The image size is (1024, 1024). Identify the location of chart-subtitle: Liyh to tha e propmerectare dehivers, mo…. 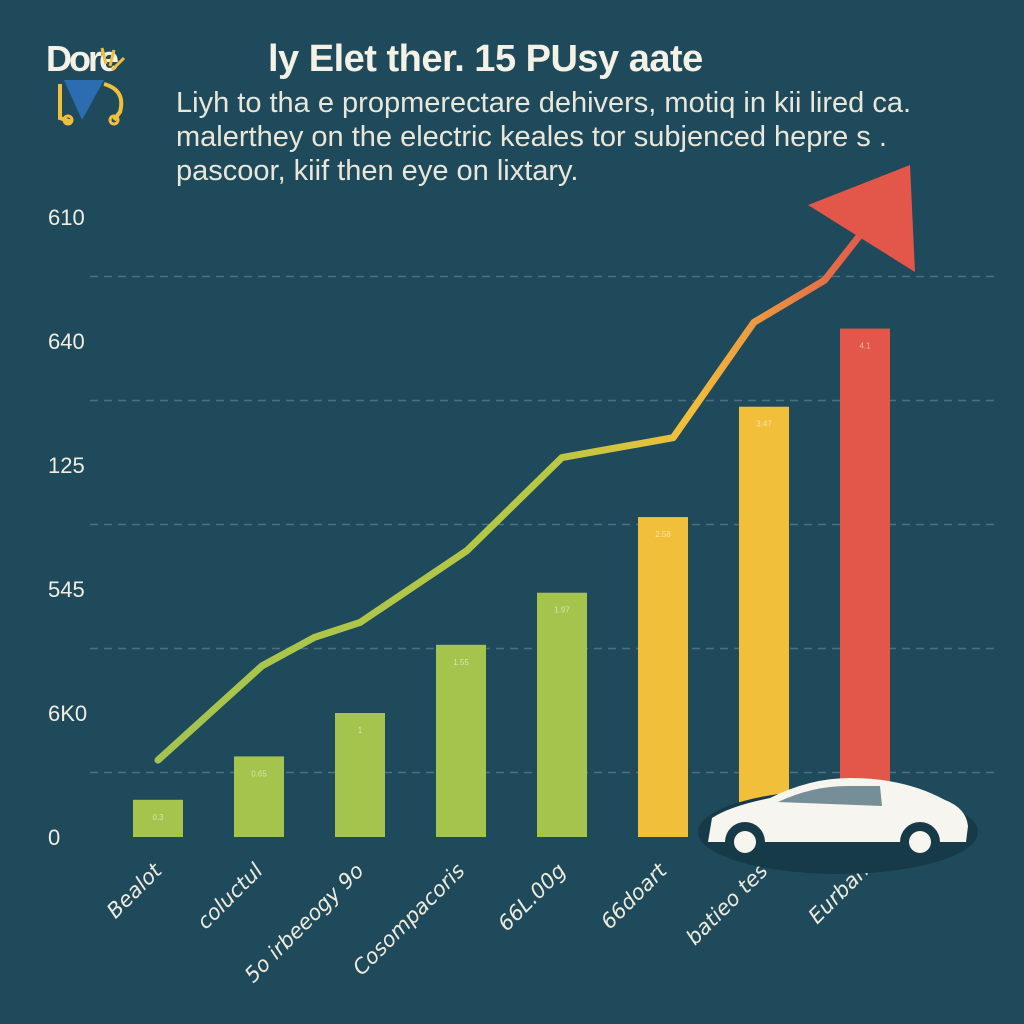
(576, 137).